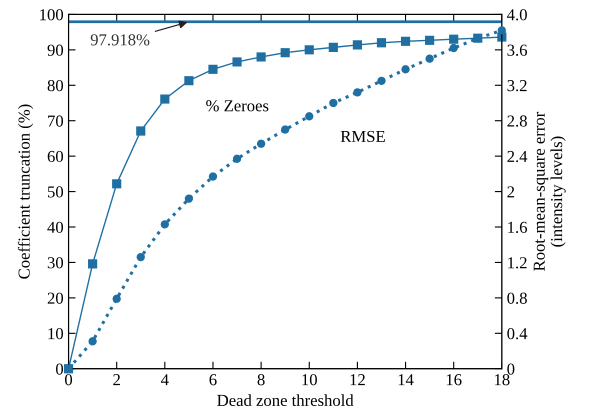 The image size is (596, 412). Describe the element at coordinates (237, 106) in the screenshot. I see `series-label: % Zeroes` at that location.